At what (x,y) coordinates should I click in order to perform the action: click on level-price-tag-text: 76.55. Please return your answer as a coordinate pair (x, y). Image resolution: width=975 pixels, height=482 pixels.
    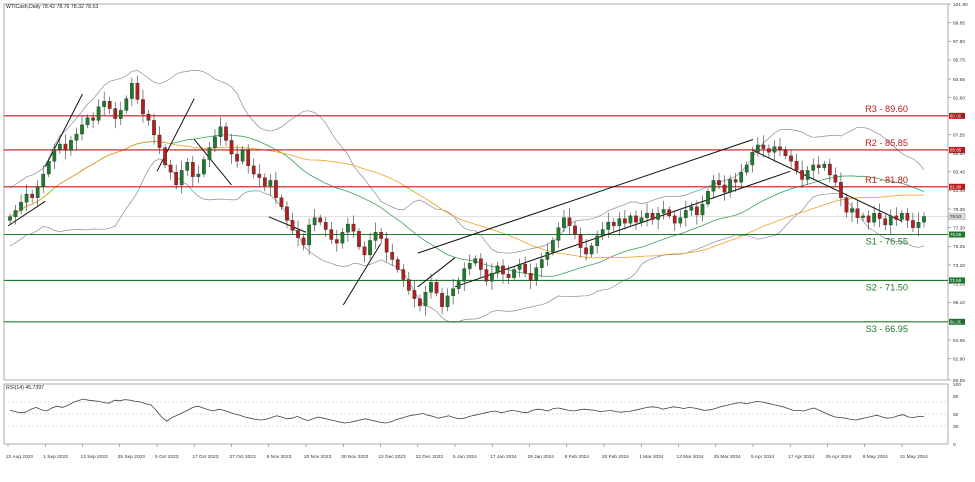
    Looking at the image, I should click on (956, 234).